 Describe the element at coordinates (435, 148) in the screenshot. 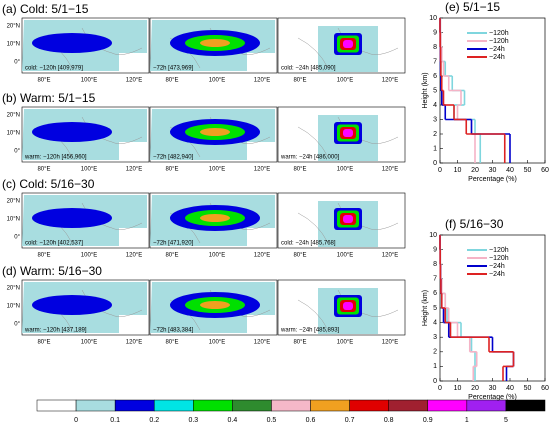

I see `y-tick-label: 1` at that location.